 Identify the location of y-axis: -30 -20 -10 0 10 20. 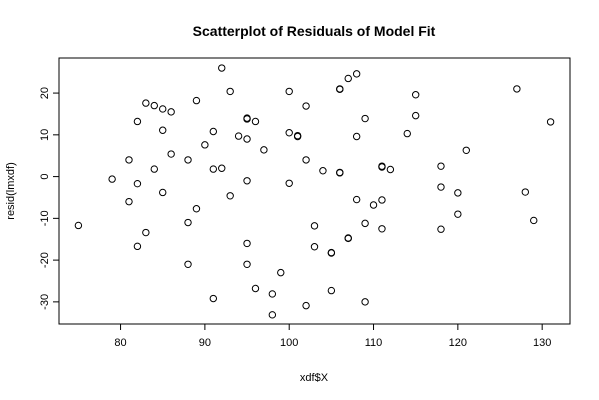
(49, 198).